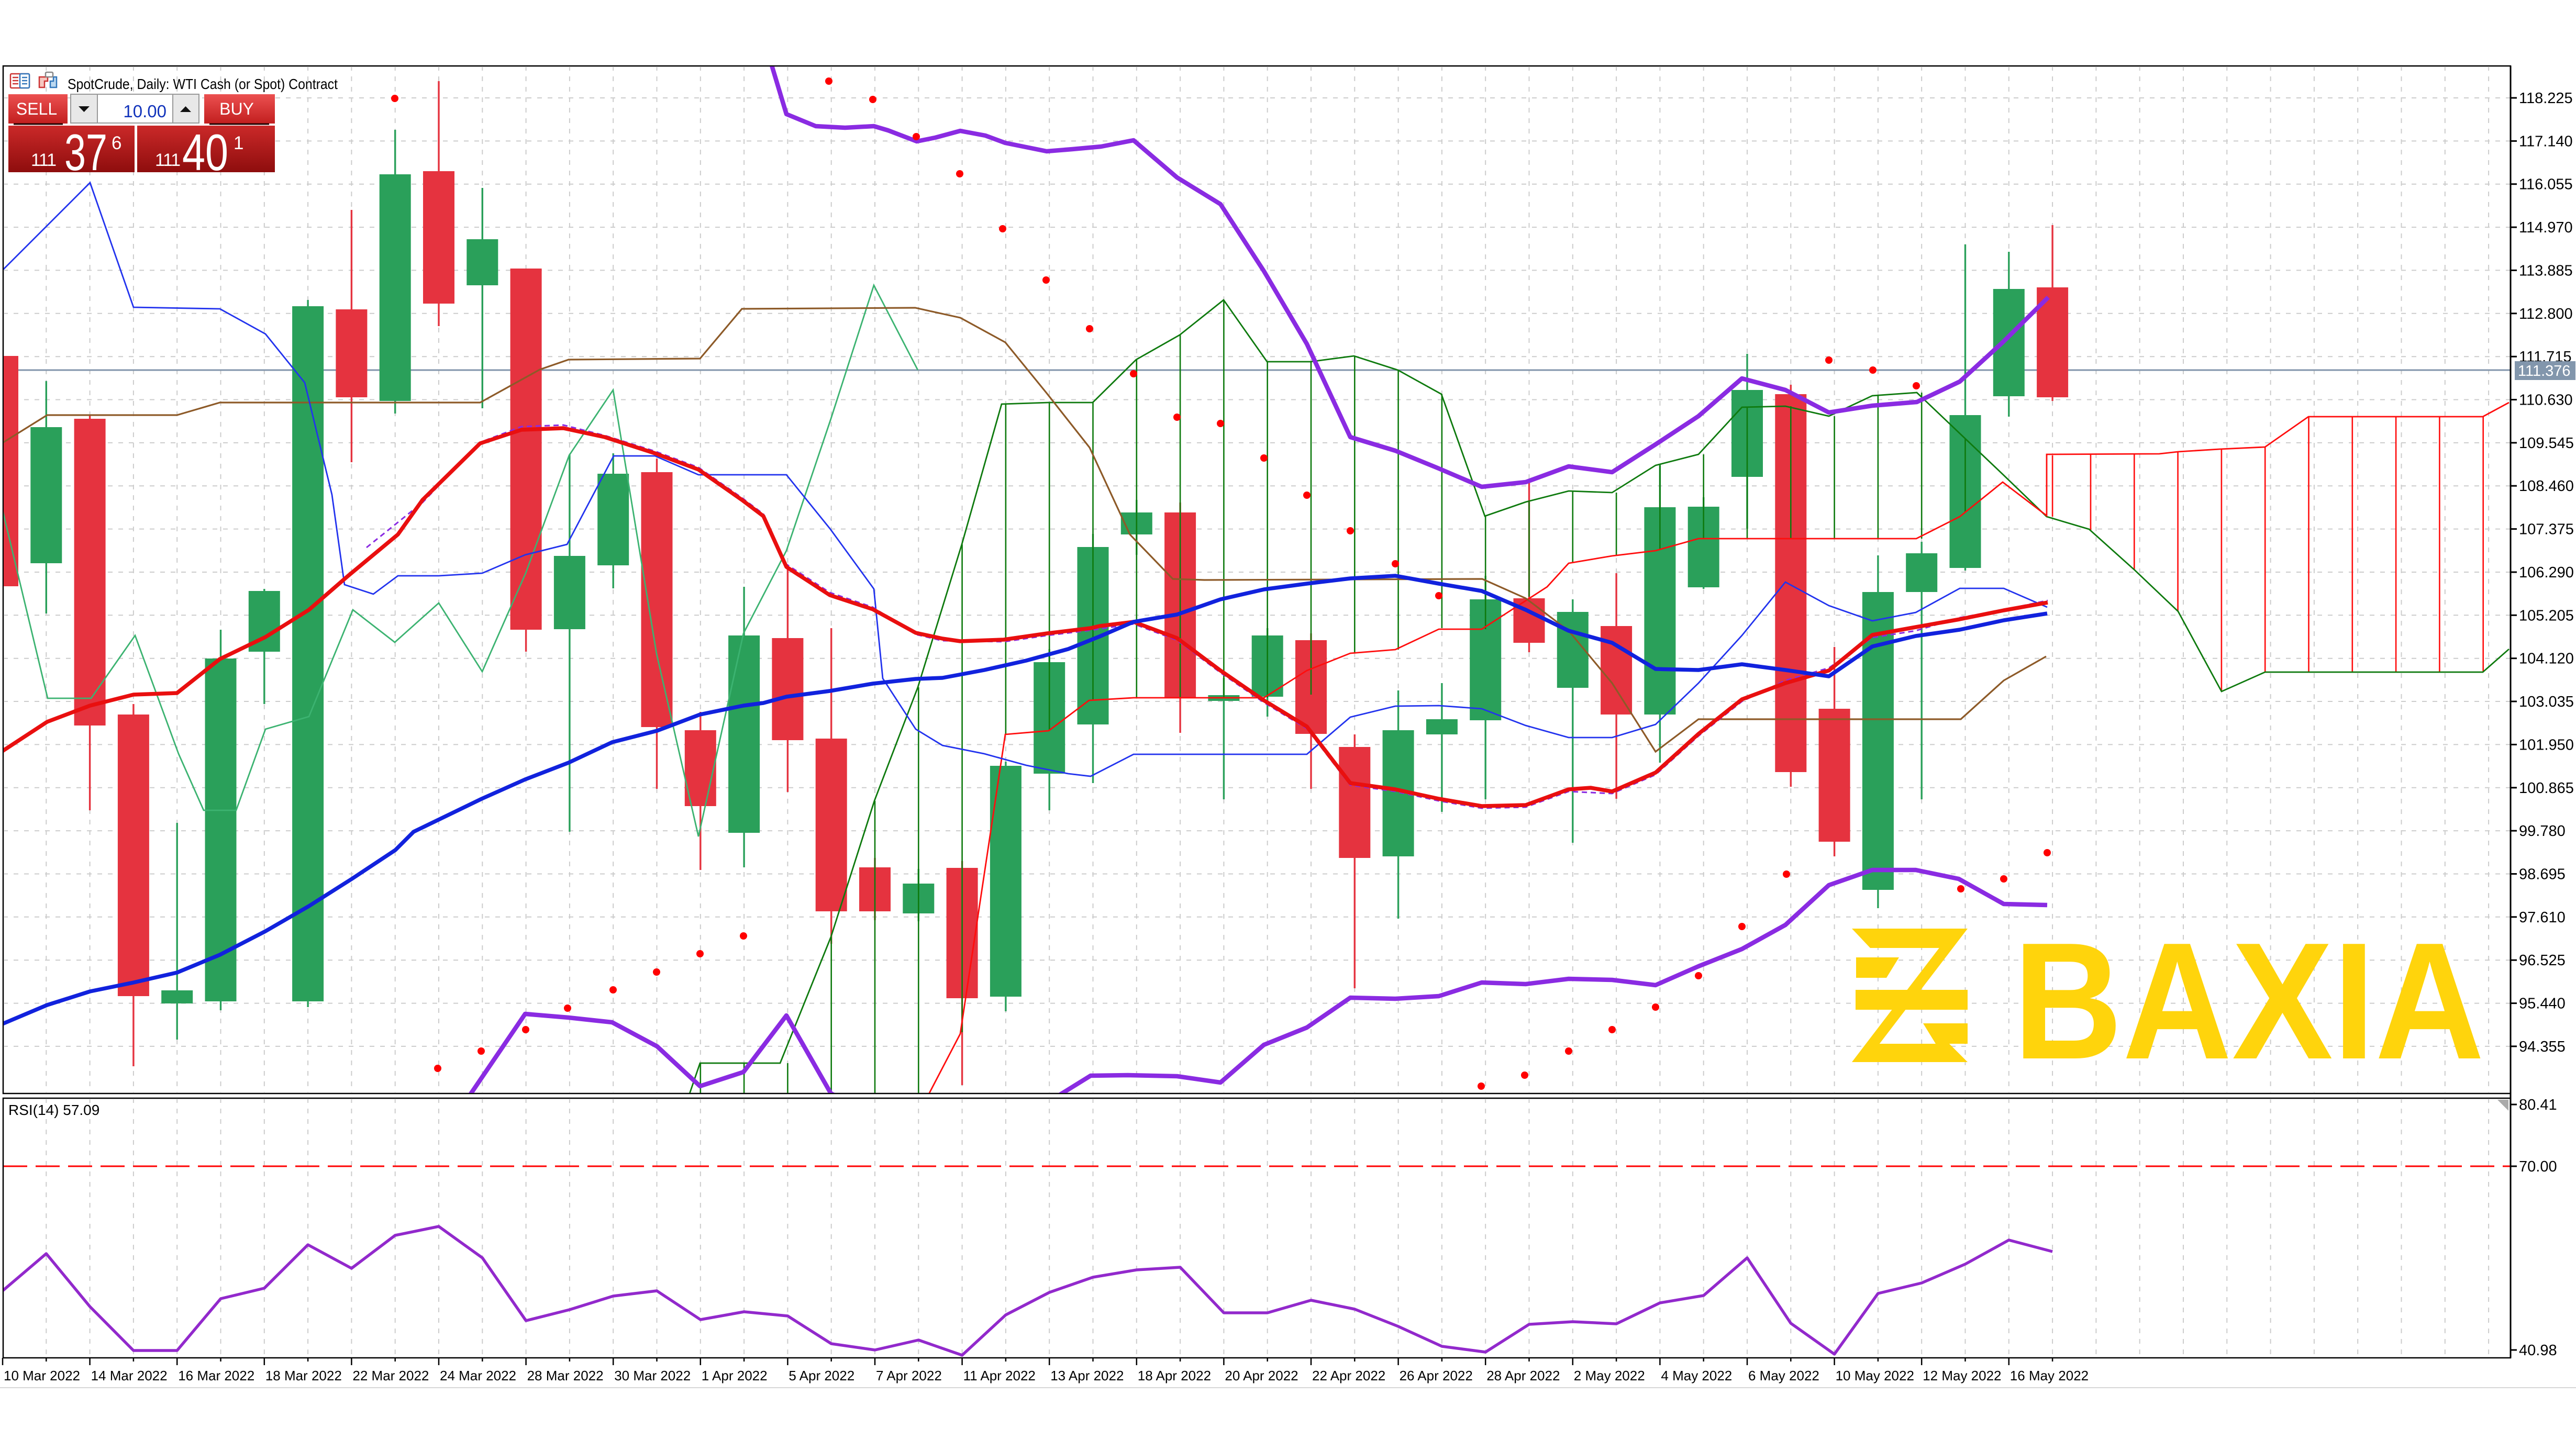 Image resolution: width=2576 pixels, height=1451 pixels. I want to click on svg-text: 118.225, so click(2546, 99).